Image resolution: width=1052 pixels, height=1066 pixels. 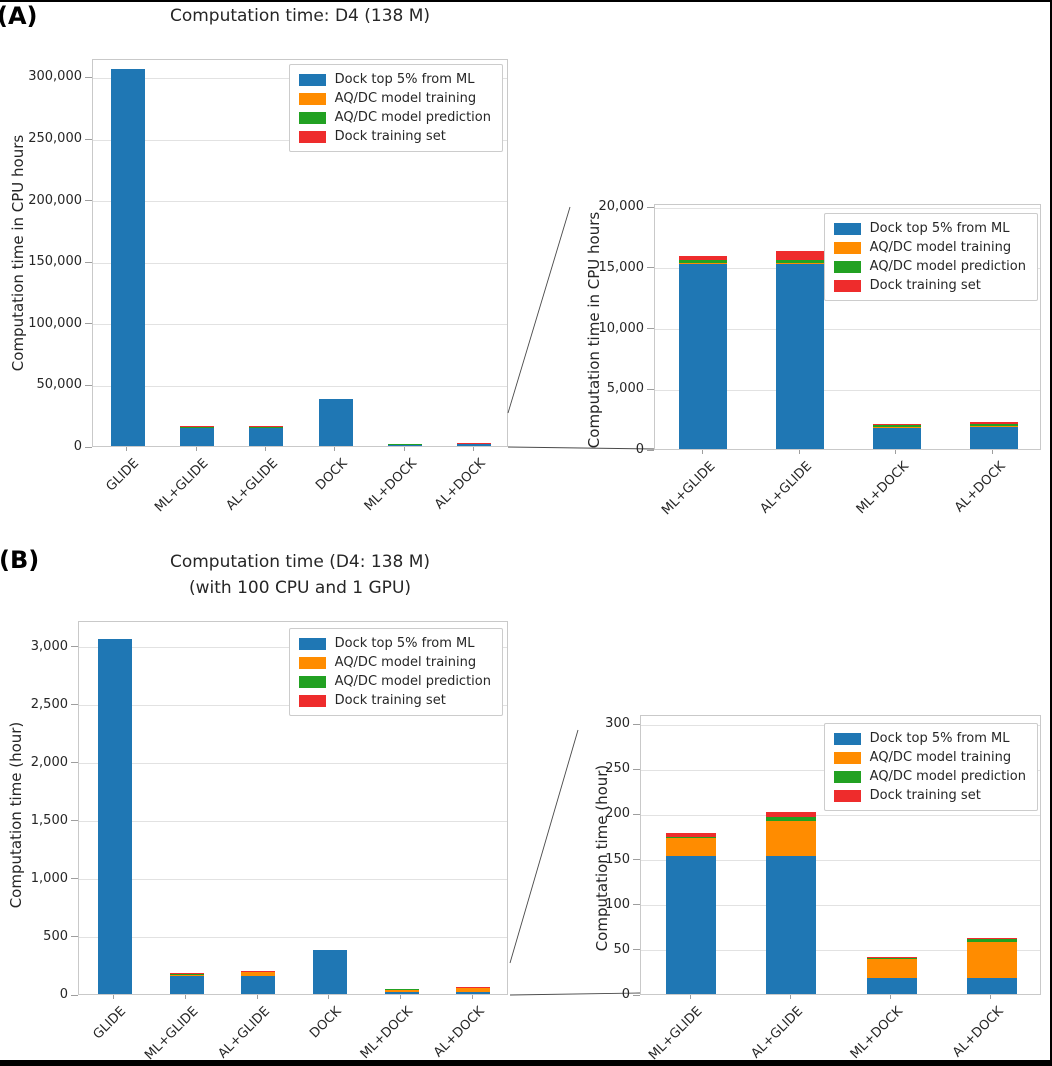 What do you see at coordinates (412, 117) in the screenshot?
I see `legend-label: AQ/DC model prediction` at bounding box center [412, 117].